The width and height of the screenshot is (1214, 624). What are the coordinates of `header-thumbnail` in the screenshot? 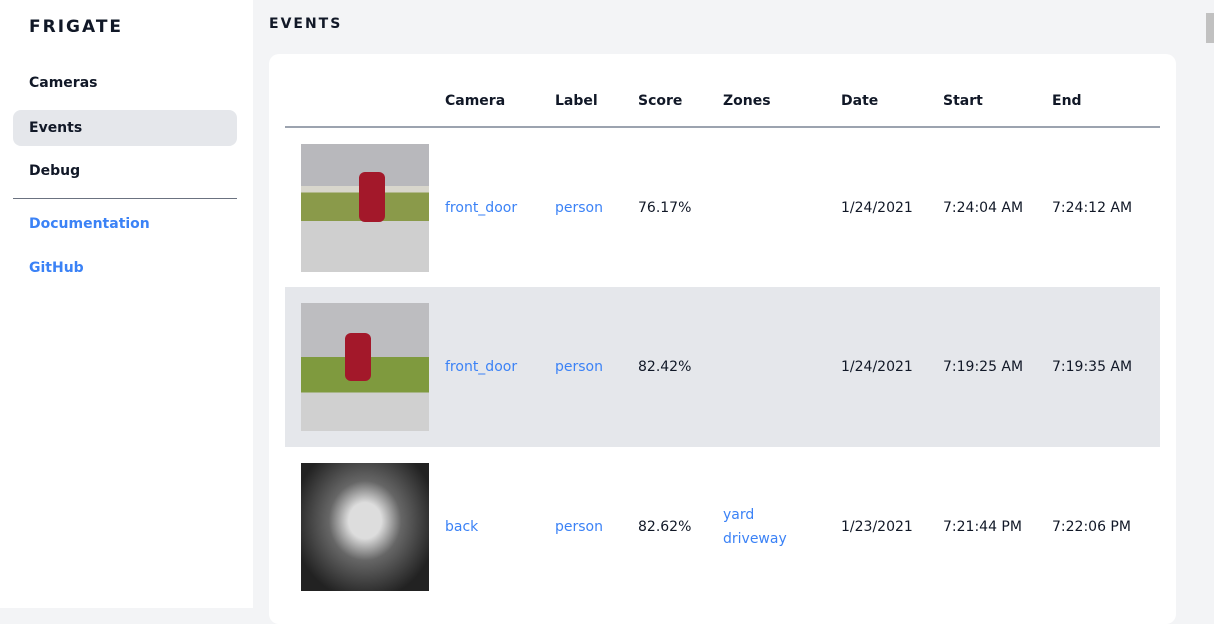 It's located at (365, 102).